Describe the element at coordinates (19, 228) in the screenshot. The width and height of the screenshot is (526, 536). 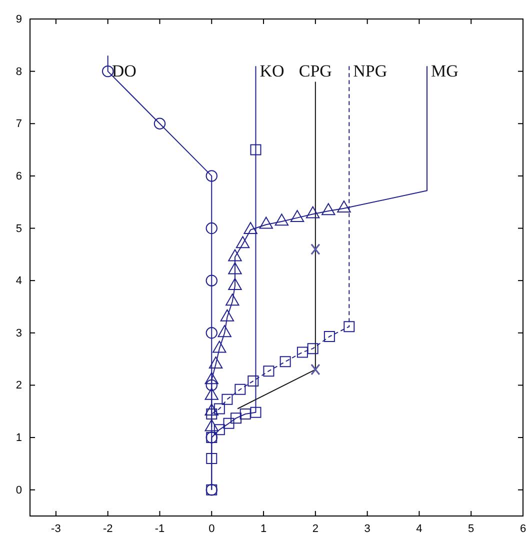
I see `y-tick-label: 5` at that location.